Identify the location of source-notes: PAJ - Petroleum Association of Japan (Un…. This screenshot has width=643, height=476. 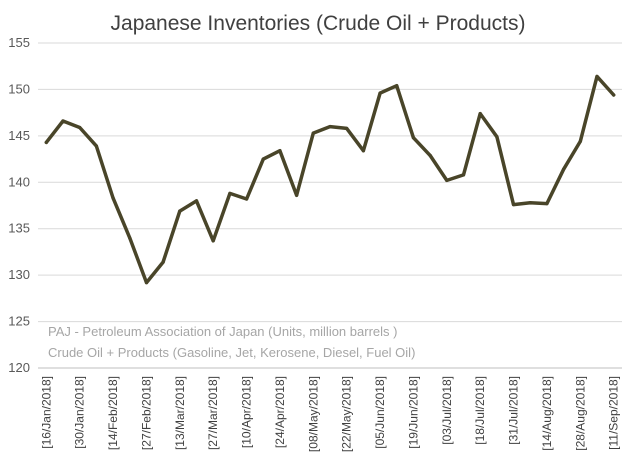
(231, 342).